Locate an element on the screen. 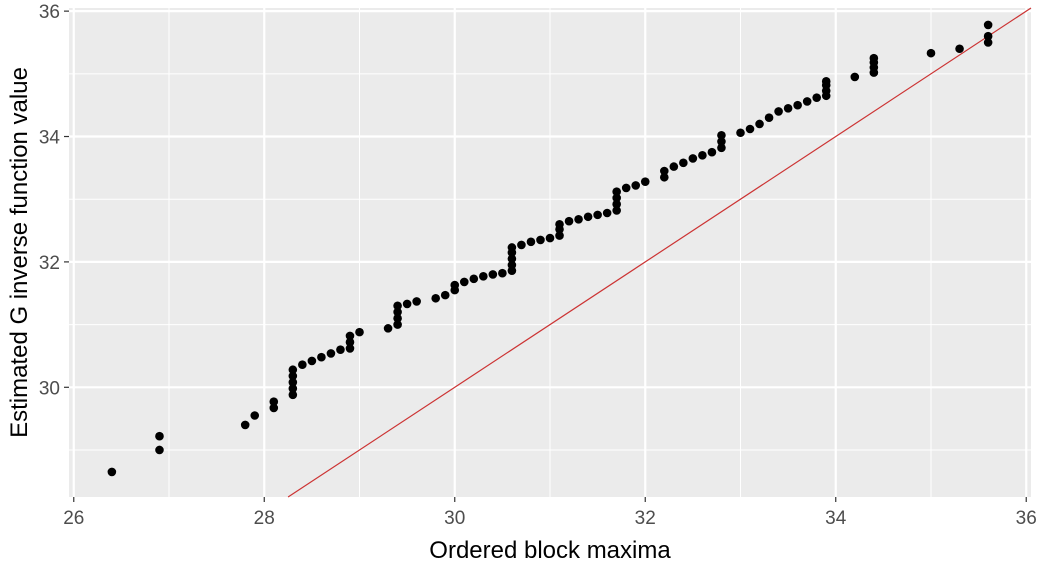 This screenshot has width=1038, height=571. y-tick-label: 36 is located at coordinates (49, 12).